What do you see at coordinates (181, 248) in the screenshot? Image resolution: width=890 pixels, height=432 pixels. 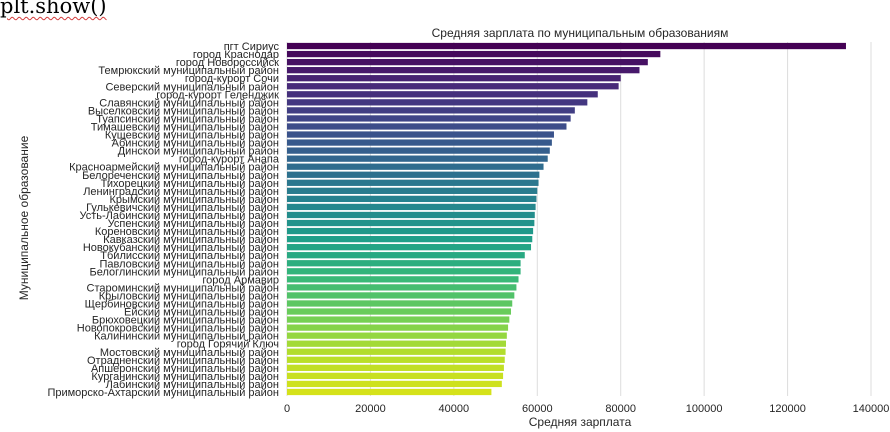 I see `category-label: Новокубанский муниципальный район` at bounding box center [181, 248].